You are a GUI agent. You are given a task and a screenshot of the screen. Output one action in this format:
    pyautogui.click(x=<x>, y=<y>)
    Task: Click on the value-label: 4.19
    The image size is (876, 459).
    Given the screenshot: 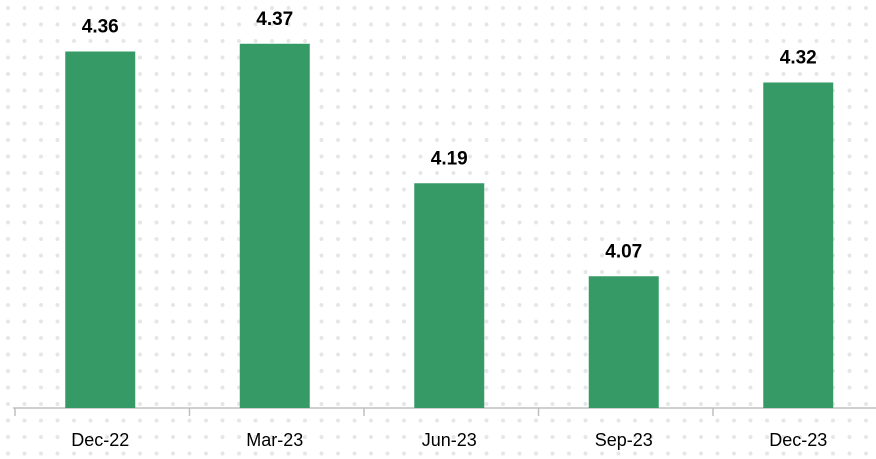 What is the action you would take?
    pyautogui.click(x=449, y=158)
    